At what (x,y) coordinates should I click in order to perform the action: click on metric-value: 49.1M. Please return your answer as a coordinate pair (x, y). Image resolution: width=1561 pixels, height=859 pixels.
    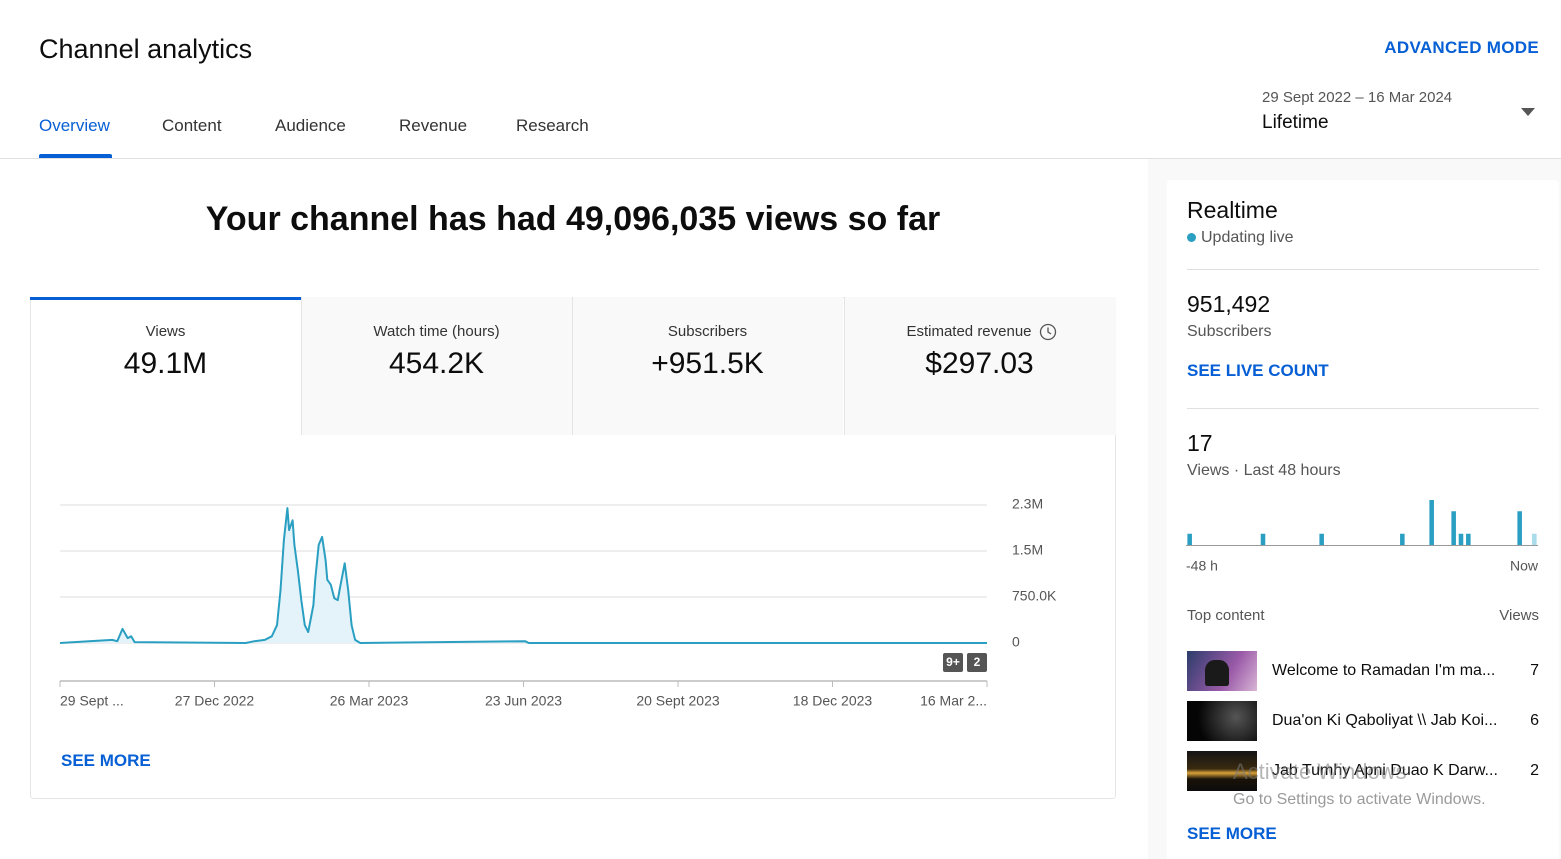
    Looking at the image, I should click on (165, 363).